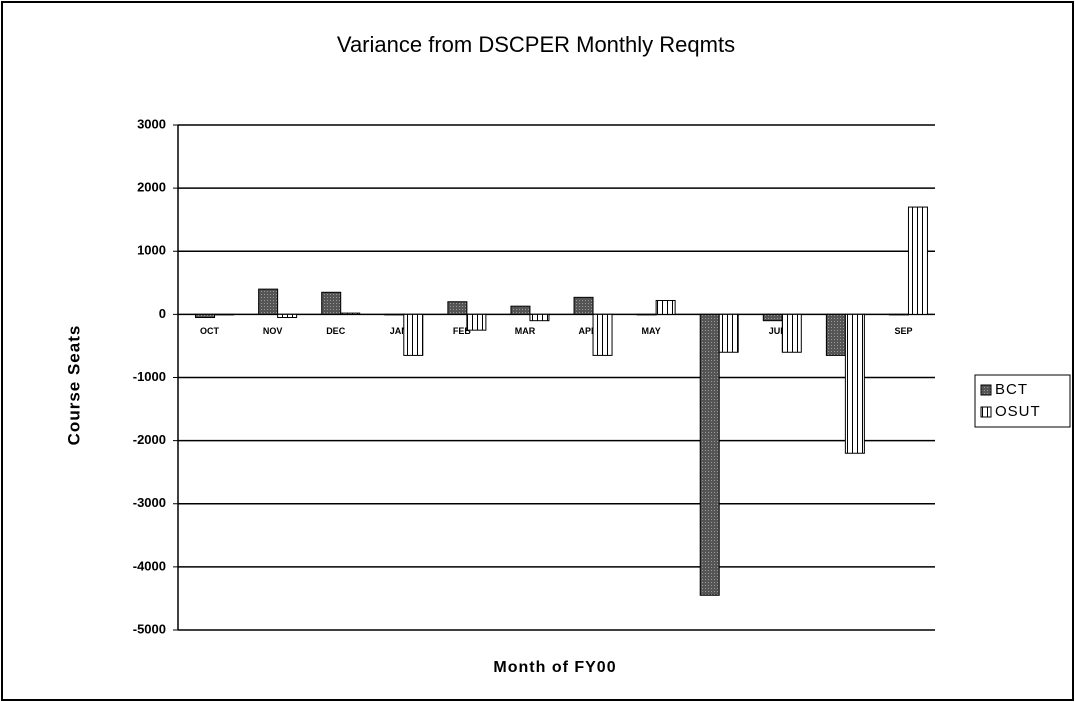 The width and height of the screenshot is (1075, 702). I want to click on legend-label: OSUT, so click(1018, 411).